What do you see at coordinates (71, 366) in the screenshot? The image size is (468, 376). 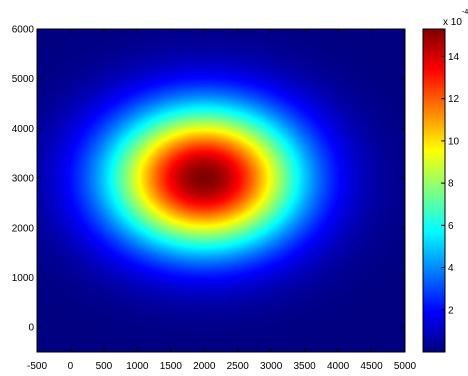 I see `x-tick-label: 0` at bounding box center [71, 366].